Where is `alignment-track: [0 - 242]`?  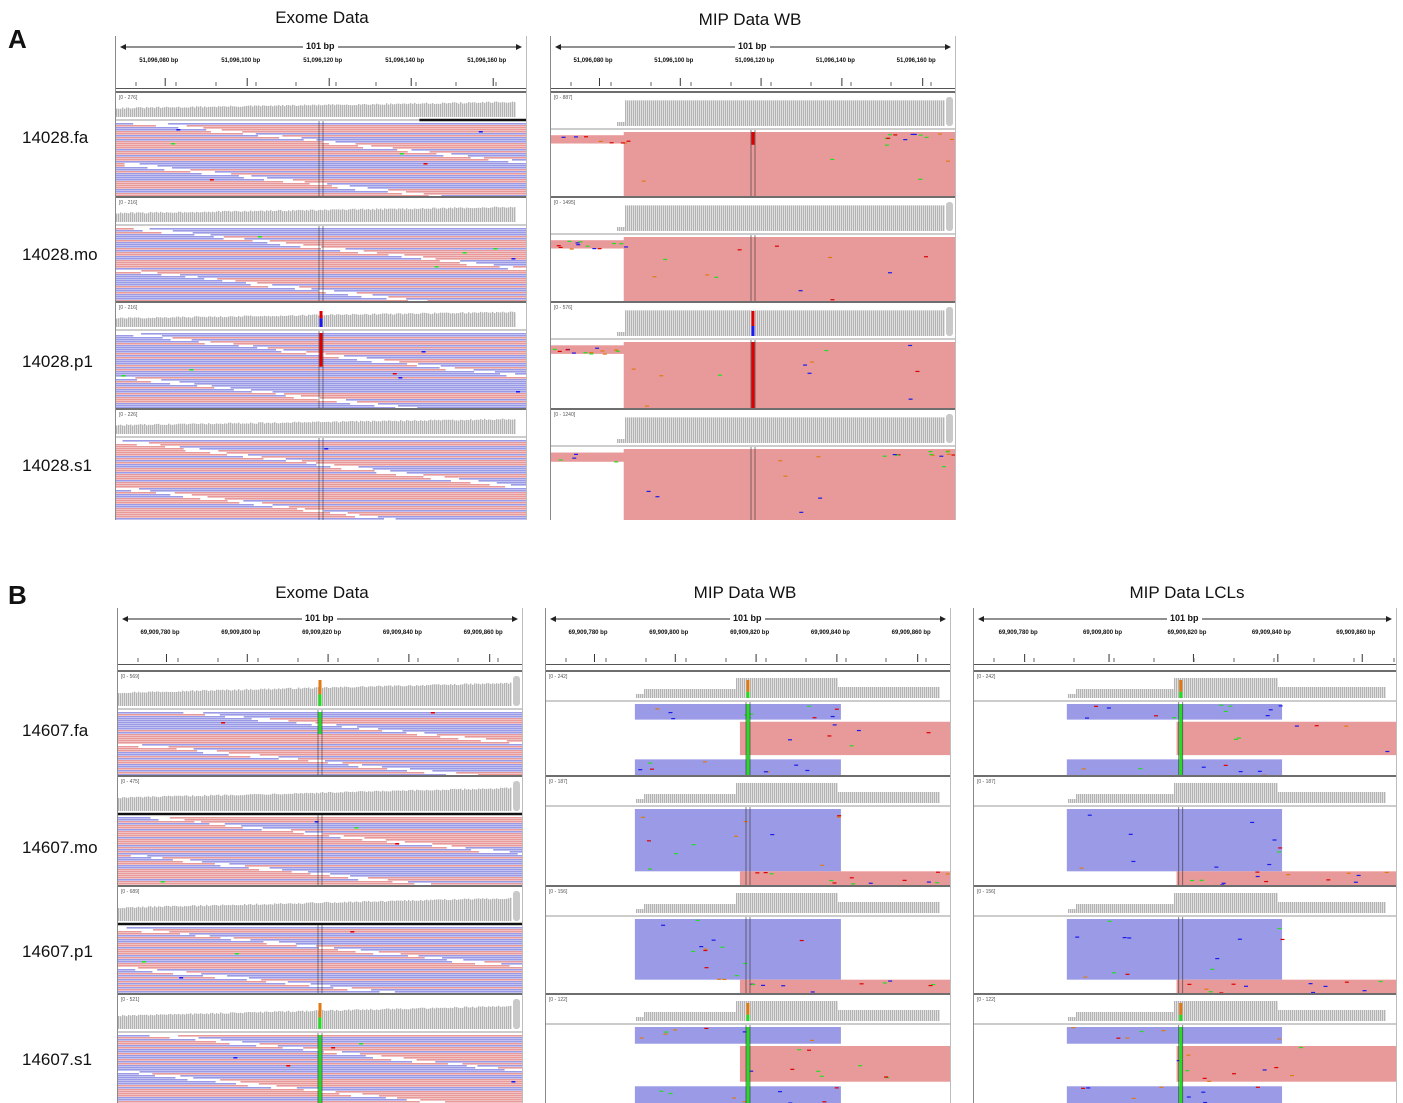 alignment-track: [0 - 242] is located at coordinates (748, 723).